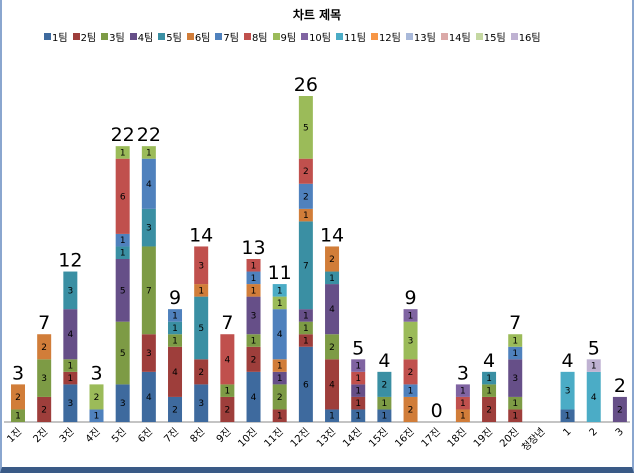 The height and width of the screenshot is (473, 634). What do you see at coordinates (174, 38) in the screenshot?
I see `legend-label: 5팀` at bounding box center [174, 38].